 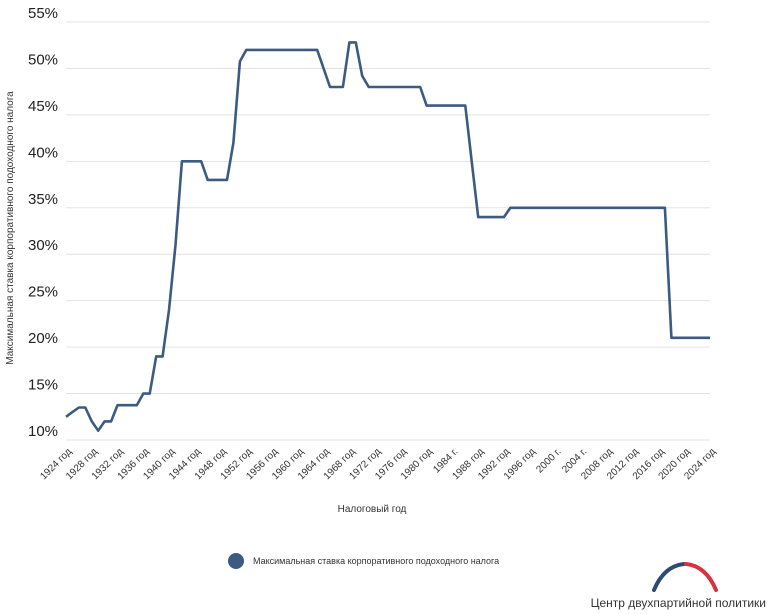 What do you see at coordinates (43, 385) in the screenshot?
I see `y-tick-label: 15%` at bounding box center [43, 385].